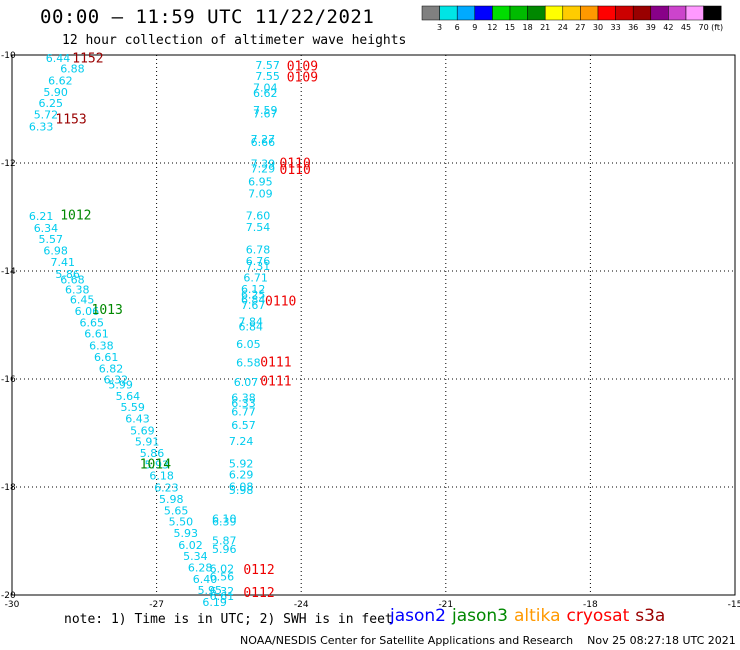  Describe the element at coordinates (41, 216) in the screenshot. I see `wave-height-label: 6.21` at that location.